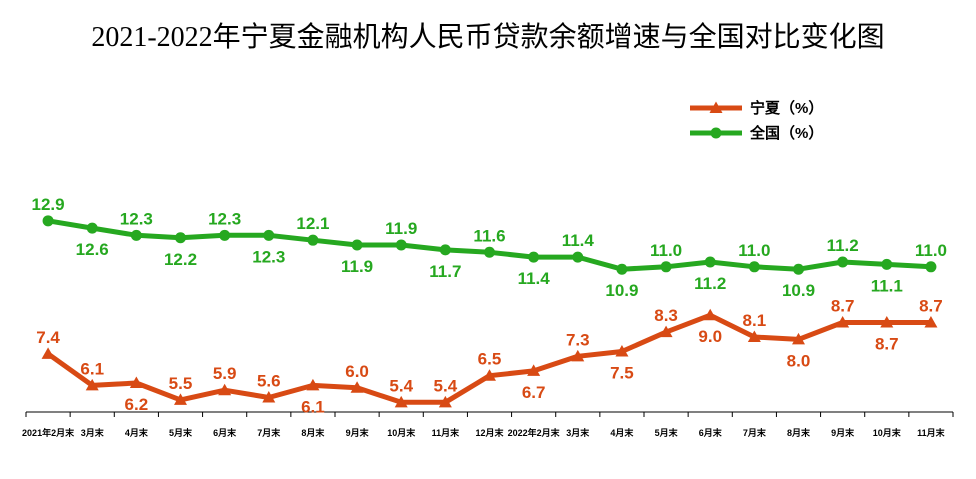 The height and width of the screenshot is (479, 976). I want to click on legend-circle-marker, so click(716, 133).